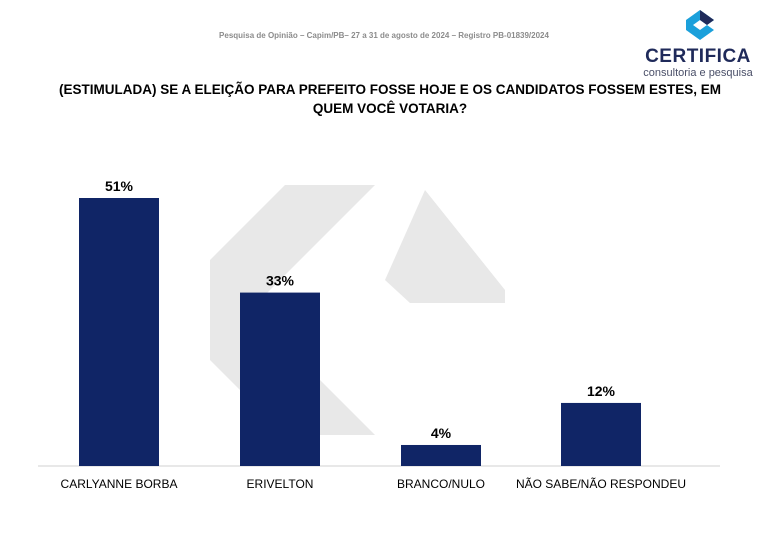 This screenshot has height=535, width=768. What do you see at coordinates (698, 44) in the screenshot?
I see `certifica-logo: CERTIFICA consultoria e pesquisa` at bounding box center [698, 44].